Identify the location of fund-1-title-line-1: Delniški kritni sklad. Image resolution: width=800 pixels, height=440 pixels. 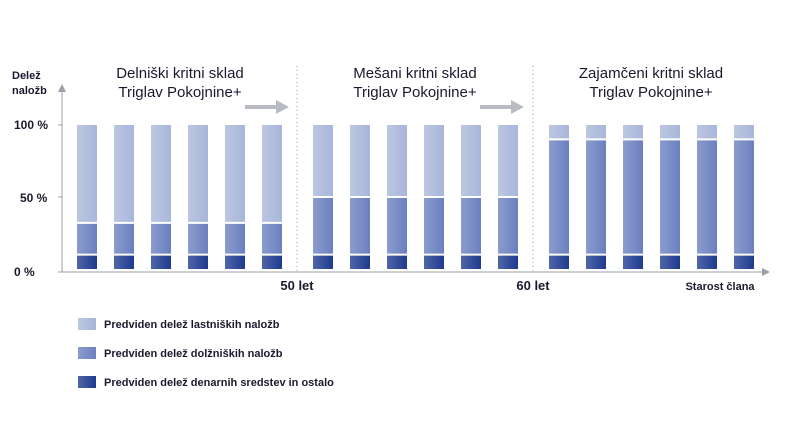
(180, 73).